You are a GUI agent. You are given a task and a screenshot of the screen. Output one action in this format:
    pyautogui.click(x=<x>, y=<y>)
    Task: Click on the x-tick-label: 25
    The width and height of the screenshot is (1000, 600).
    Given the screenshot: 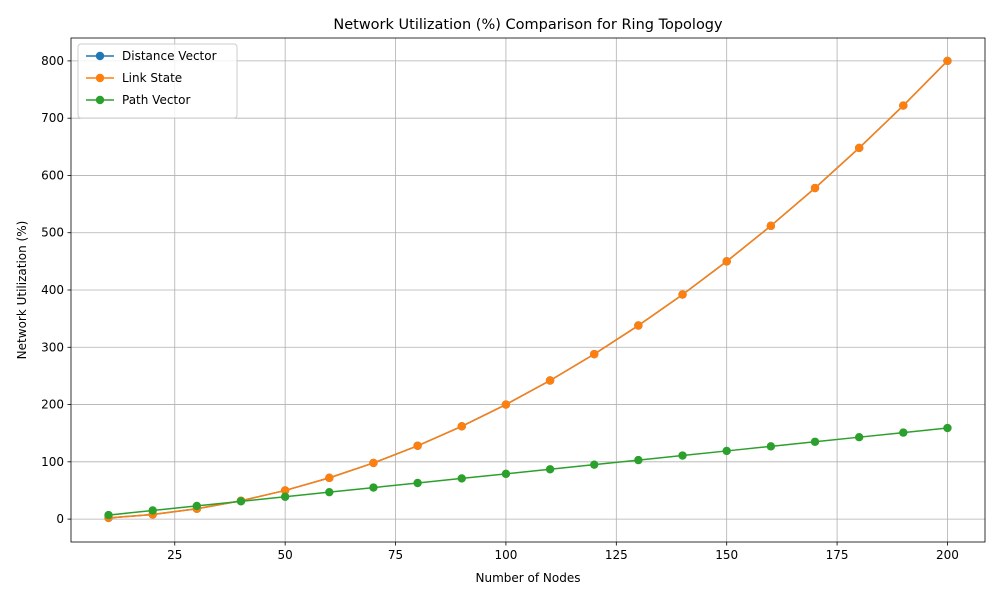 What is the action you would take?
    pyautogui.click(x=174, y=555)
    